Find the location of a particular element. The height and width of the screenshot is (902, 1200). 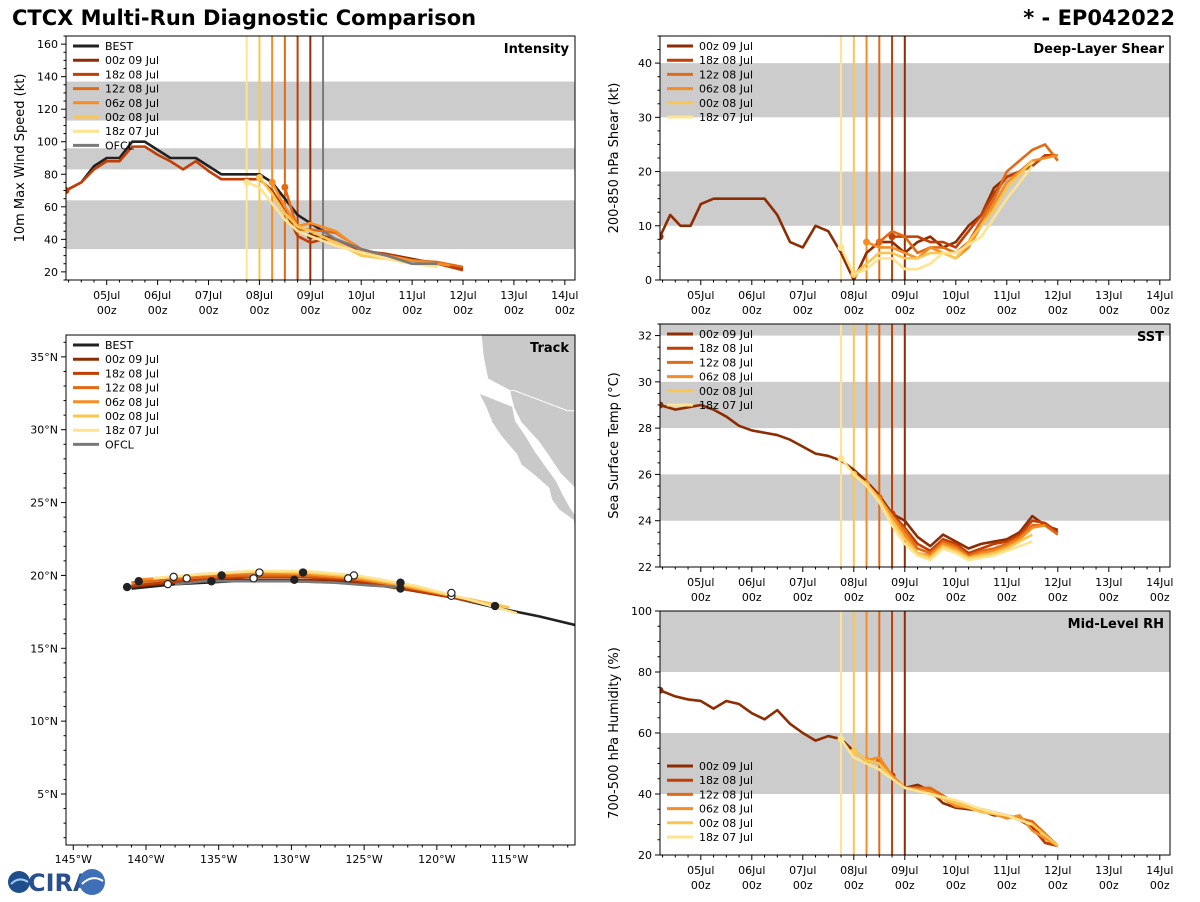

x-tick-label: 140°W is located at coordinates (145, 859).